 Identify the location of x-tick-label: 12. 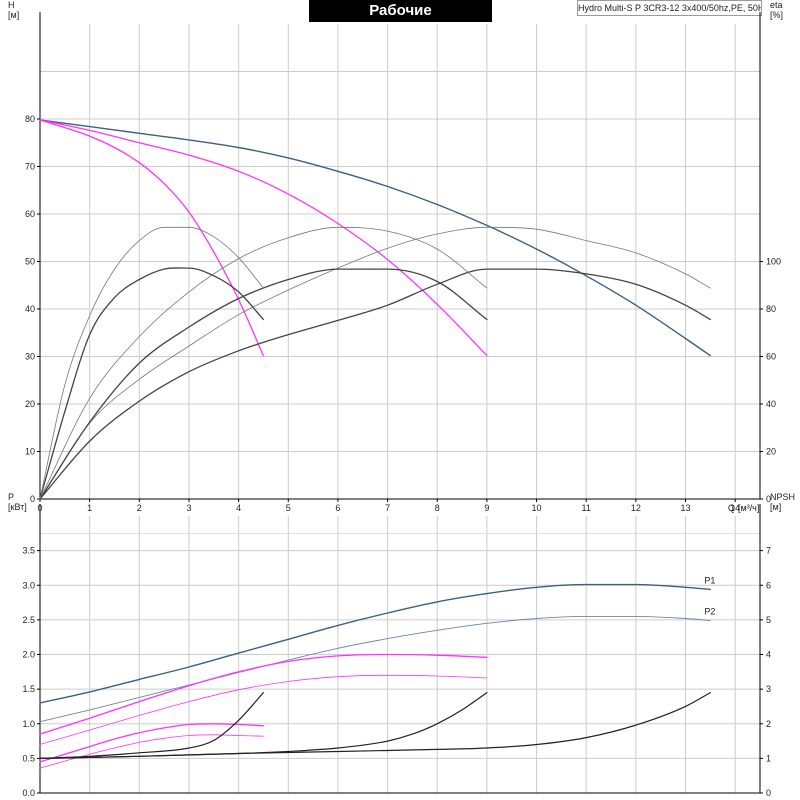
(636, 508).